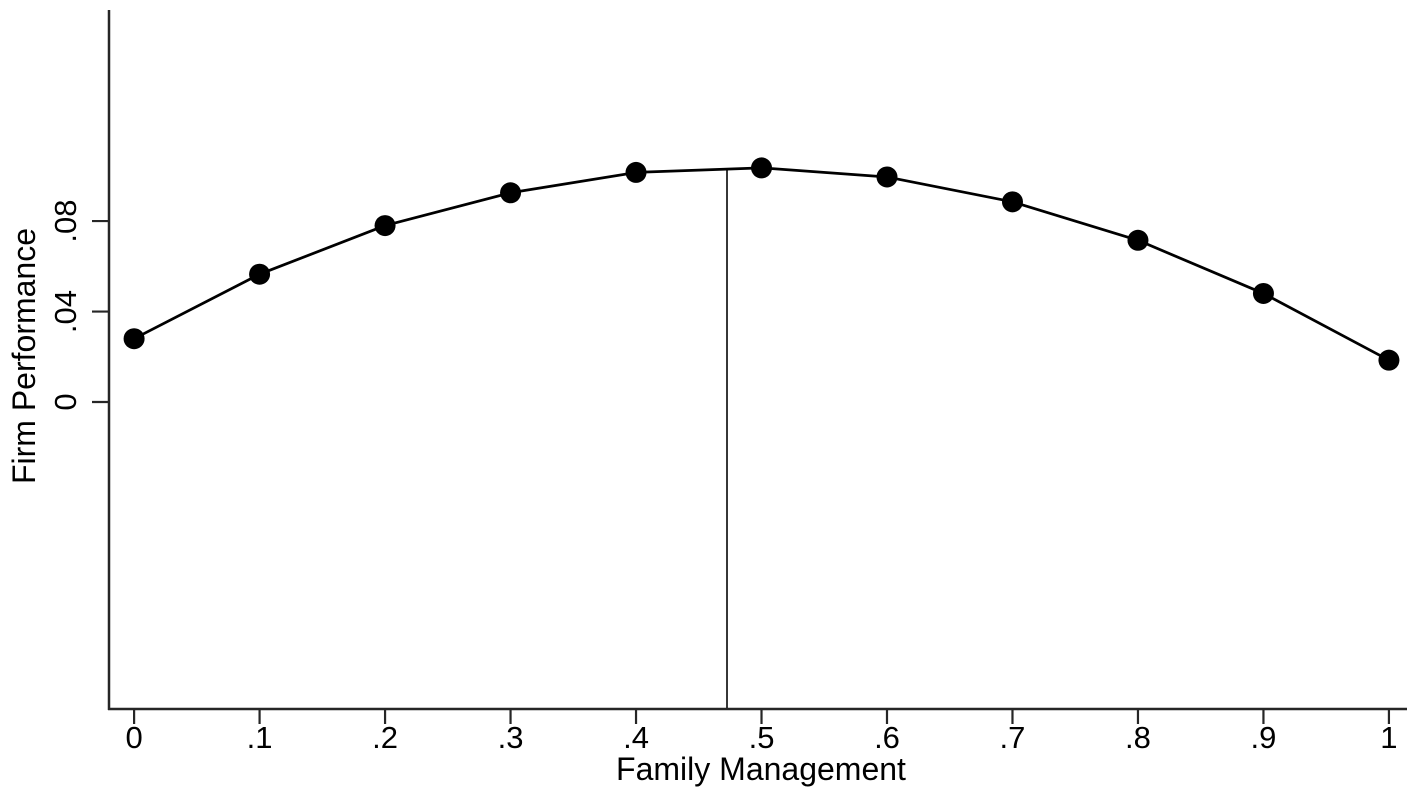 This screenshot has height=796, width=1418. What do you see at coordinates (65, 401) in the screenshot?
I see `y-tick-label: 0` at bounding box center [65, 401].